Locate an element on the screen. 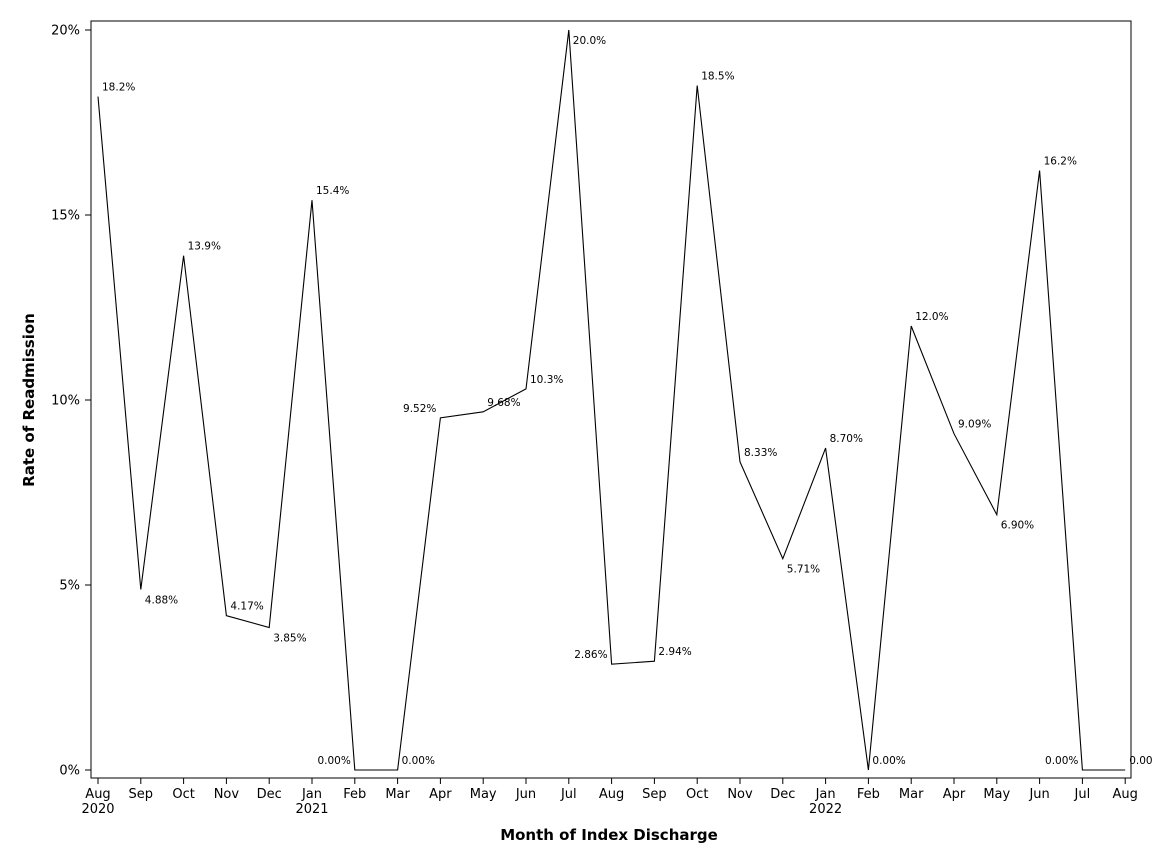  data-label: 4.88% is located at coordinates (161, 600).